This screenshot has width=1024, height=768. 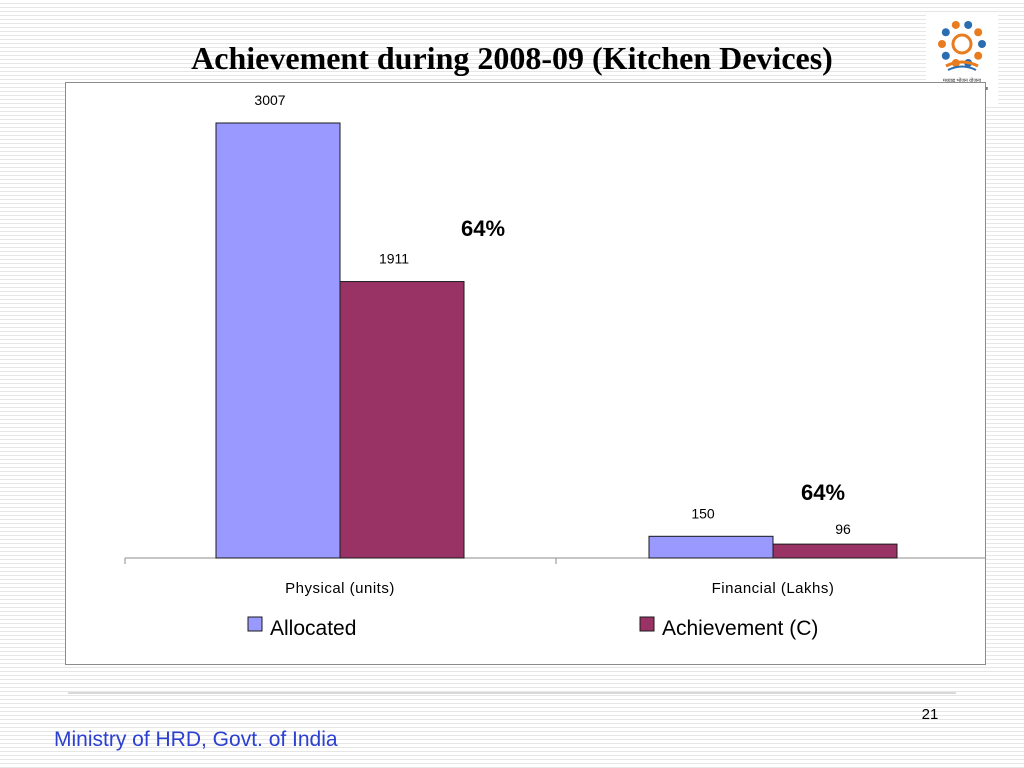 I want to click on legend-label: Achievement (C), so click(x=740, y=628).